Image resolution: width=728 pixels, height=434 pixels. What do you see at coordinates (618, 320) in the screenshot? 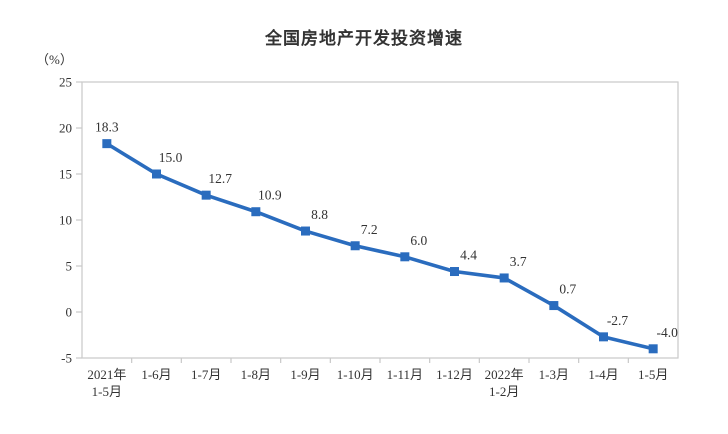
I see `data-point-label: -2.7` at bounding box center [618, 320].